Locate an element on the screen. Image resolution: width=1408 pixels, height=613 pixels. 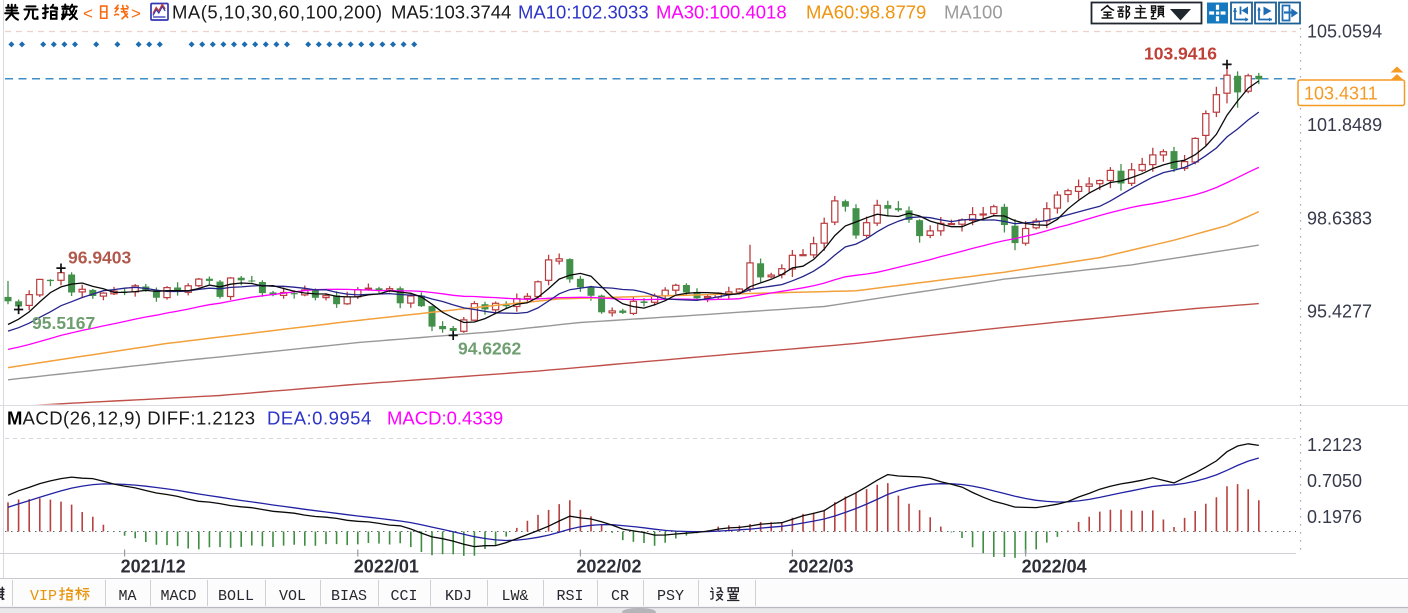
svg-text: 2021/12 is located at coordinates (153, 567).